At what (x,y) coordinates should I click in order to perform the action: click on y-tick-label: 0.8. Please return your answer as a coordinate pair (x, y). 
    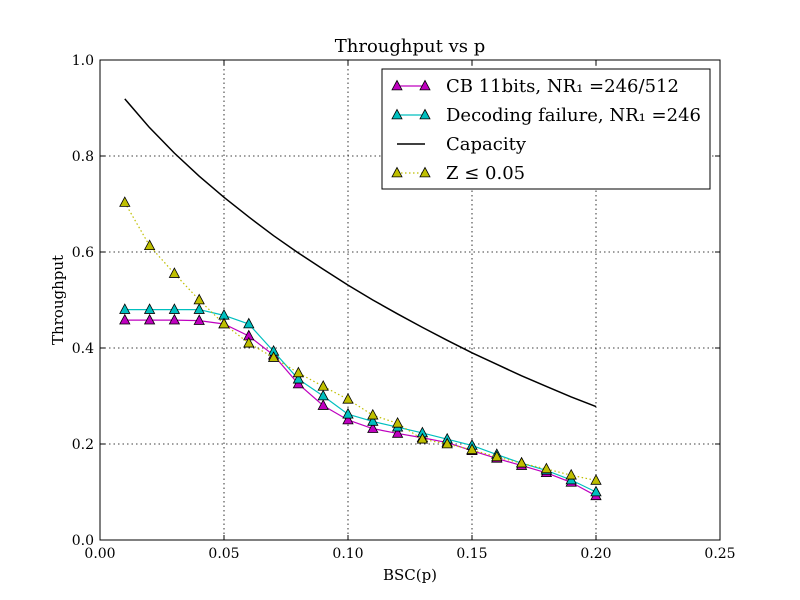
    Looking at the image, I should click on (83, 157).